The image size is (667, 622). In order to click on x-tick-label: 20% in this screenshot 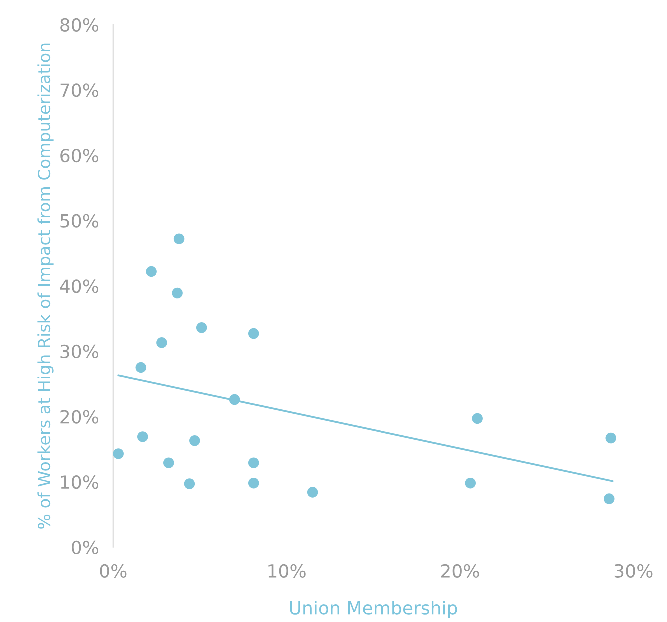, I will do `click(460, 571)`.